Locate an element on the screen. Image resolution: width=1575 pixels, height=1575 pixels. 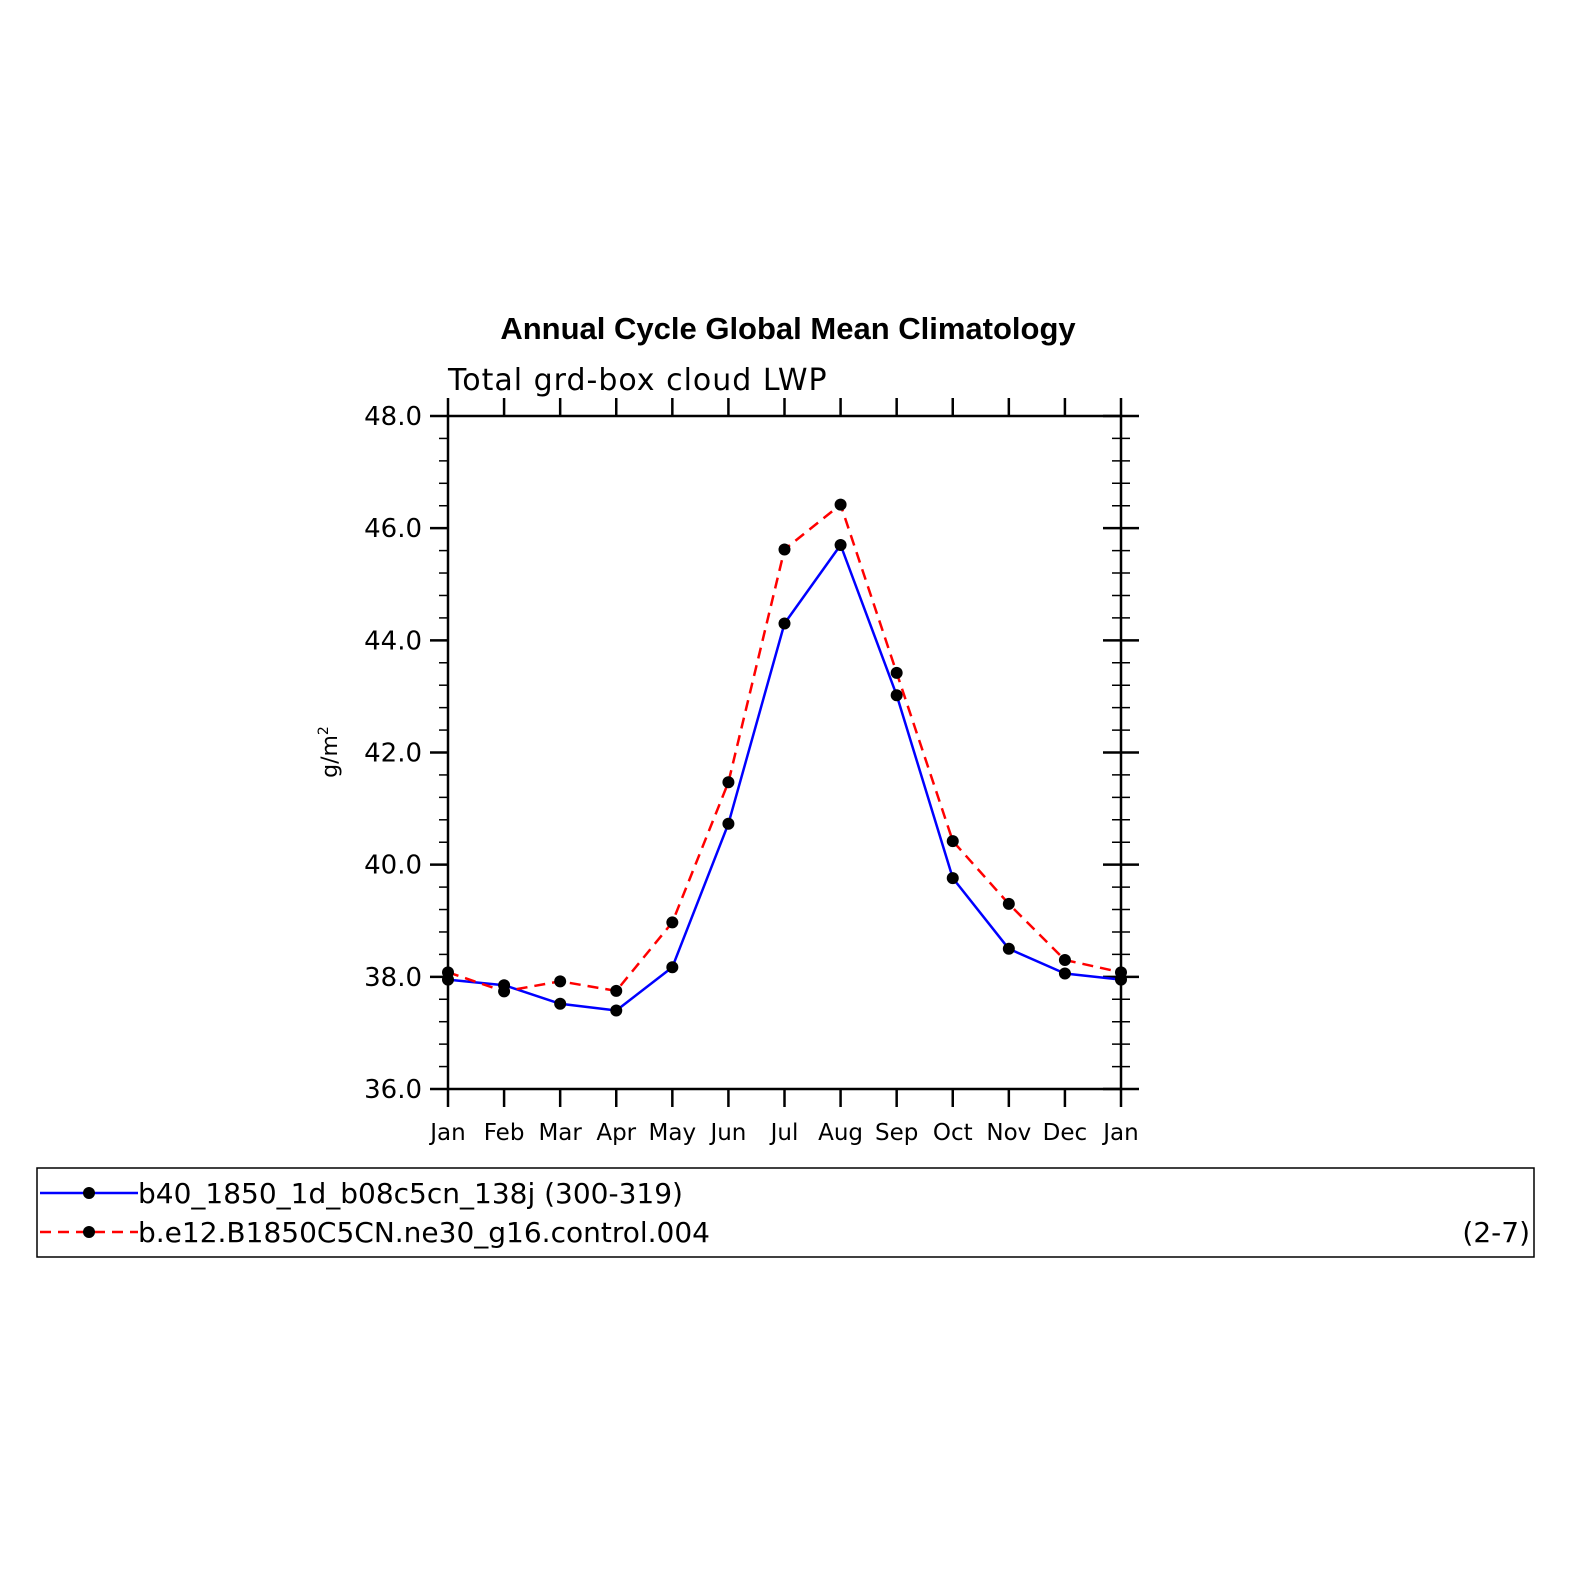
x-tick-label: Jul is located at coordinates (784, 1133).